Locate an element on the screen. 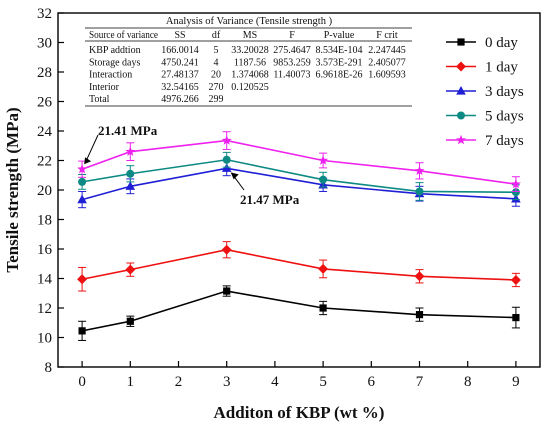  series-7-days is located at coordinates (299, 161).